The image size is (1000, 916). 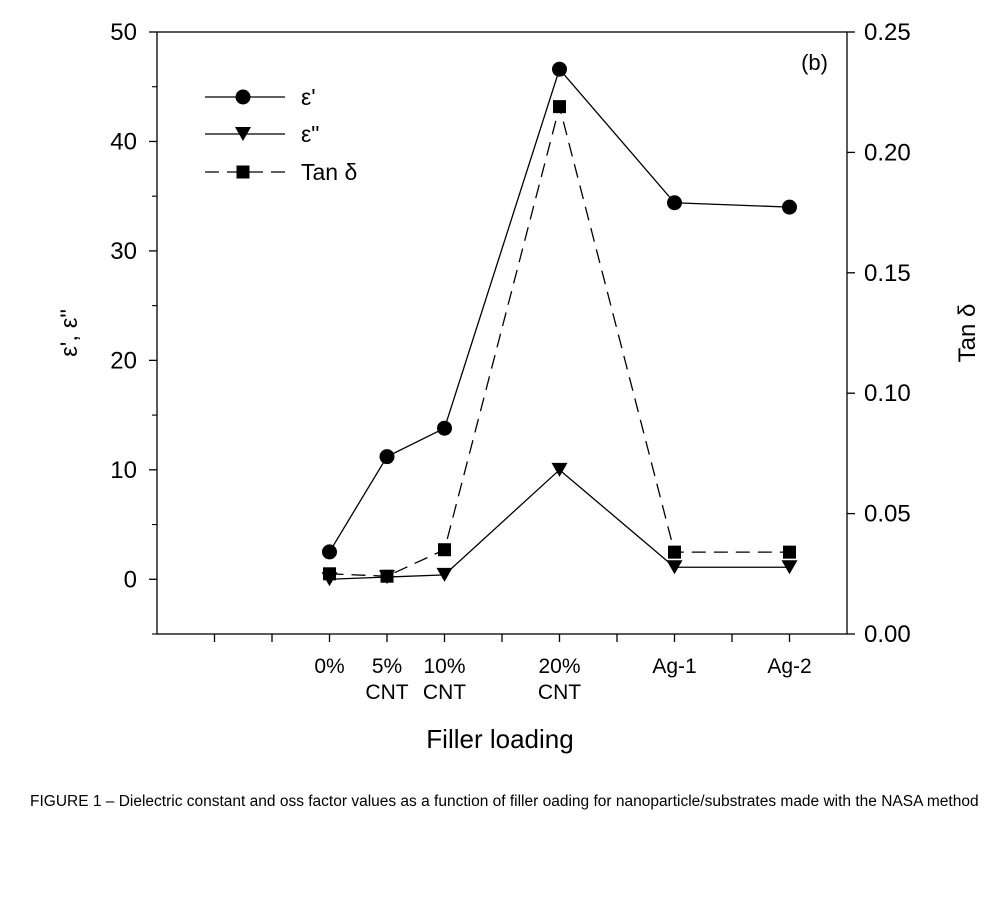 I want to click on legend-circle-marker, so click(x=243, y=97).